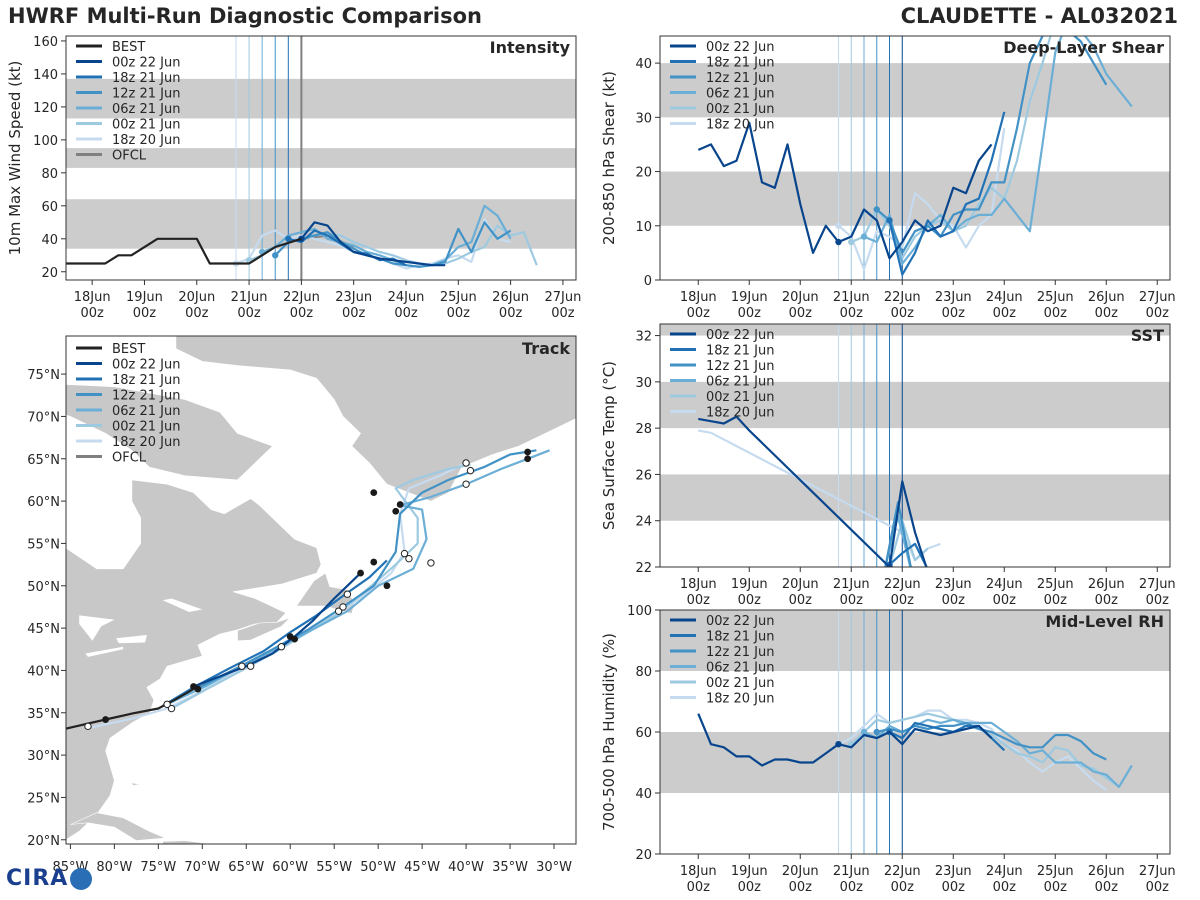 This screenshot has width=1200, height=900. I want to click on landmass-greenland, so click(375, 419).